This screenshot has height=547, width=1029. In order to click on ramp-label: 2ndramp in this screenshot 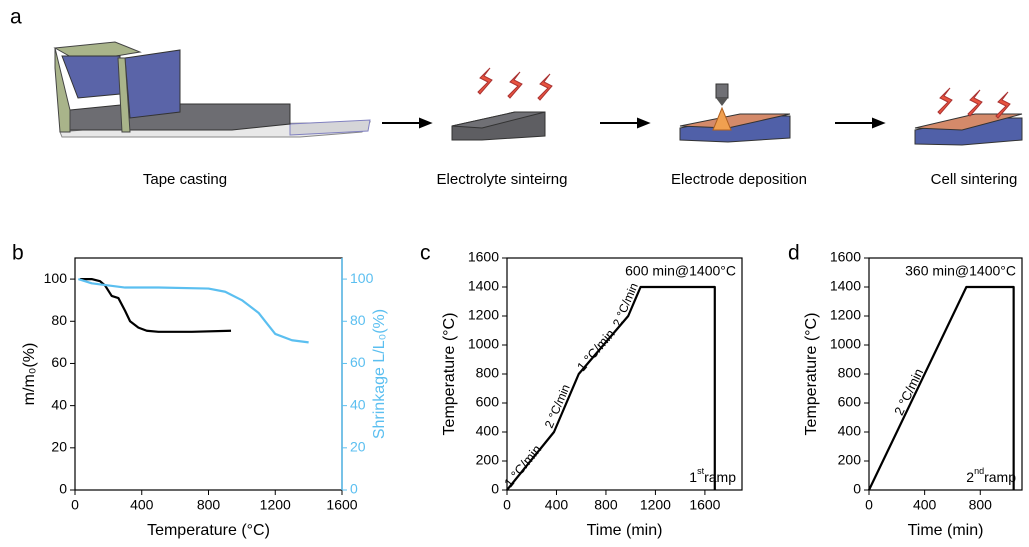, I will do `click(991, 475)`.